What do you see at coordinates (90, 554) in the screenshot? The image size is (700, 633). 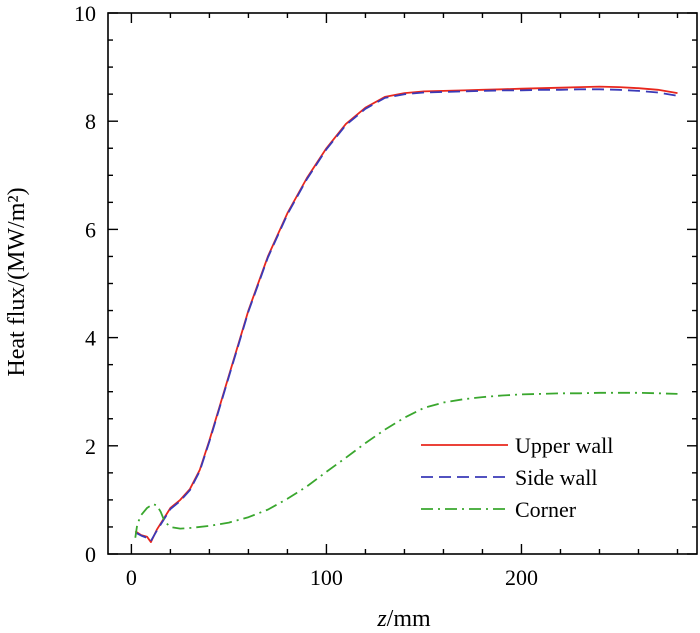 I see `y-tick-label: 0` at bounding box center [90, 554].